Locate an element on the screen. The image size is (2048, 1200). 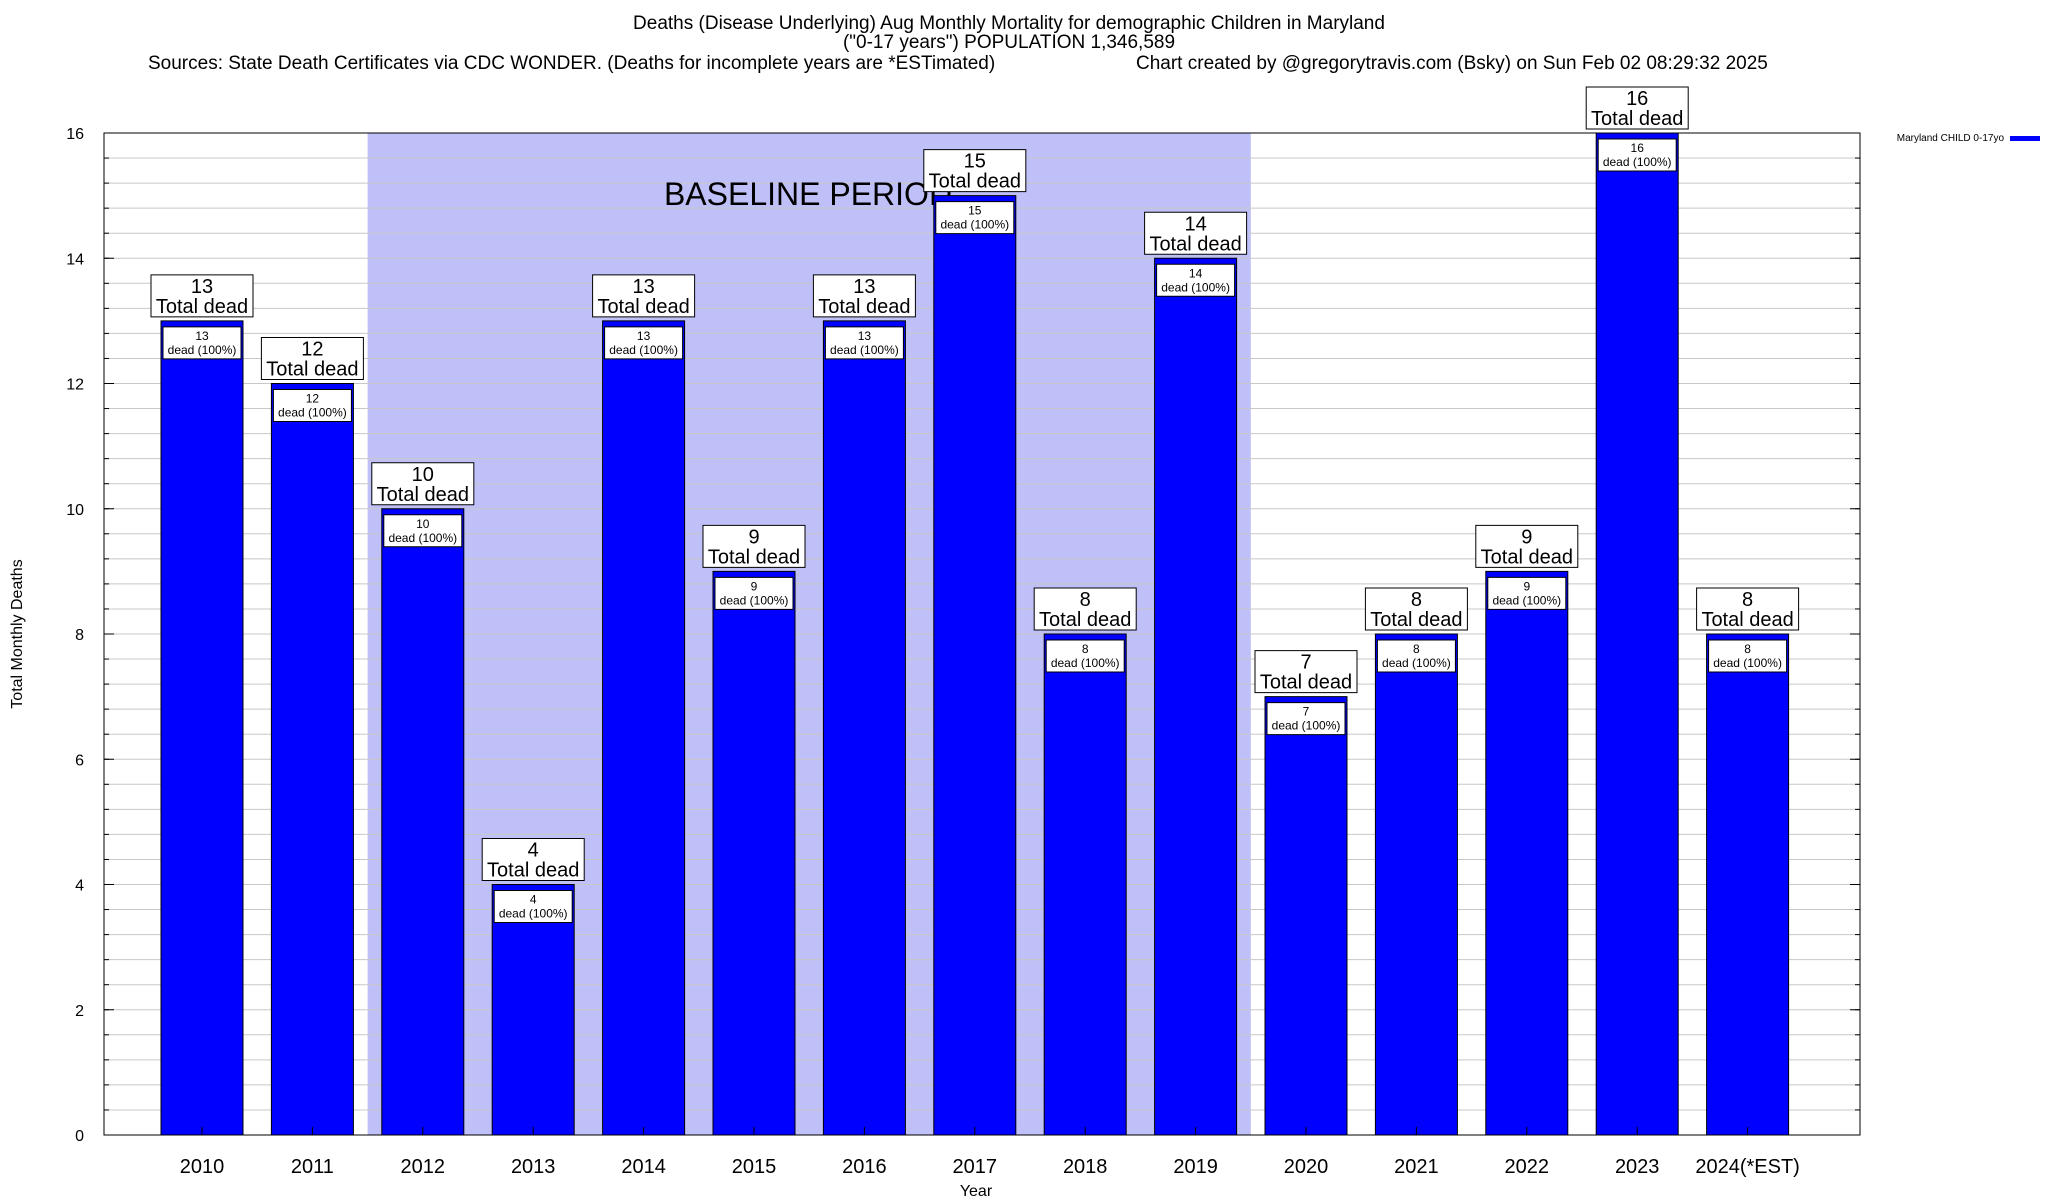
inner-value-label: 14 is located at coordinates (1196, 273).